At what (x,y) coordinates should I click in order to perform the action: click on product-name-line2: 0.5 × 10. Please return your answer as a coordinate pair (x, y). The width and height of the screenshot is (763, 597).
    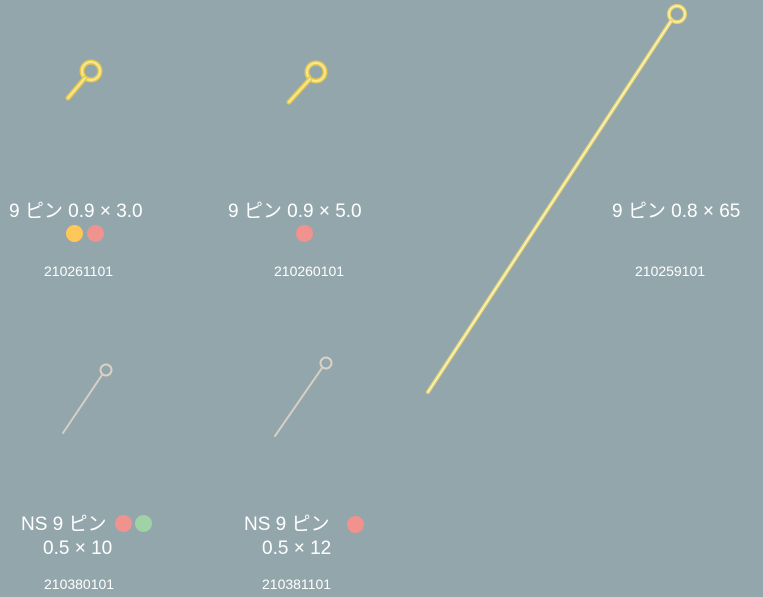
    Looking at the image, I should click on (78, 548).